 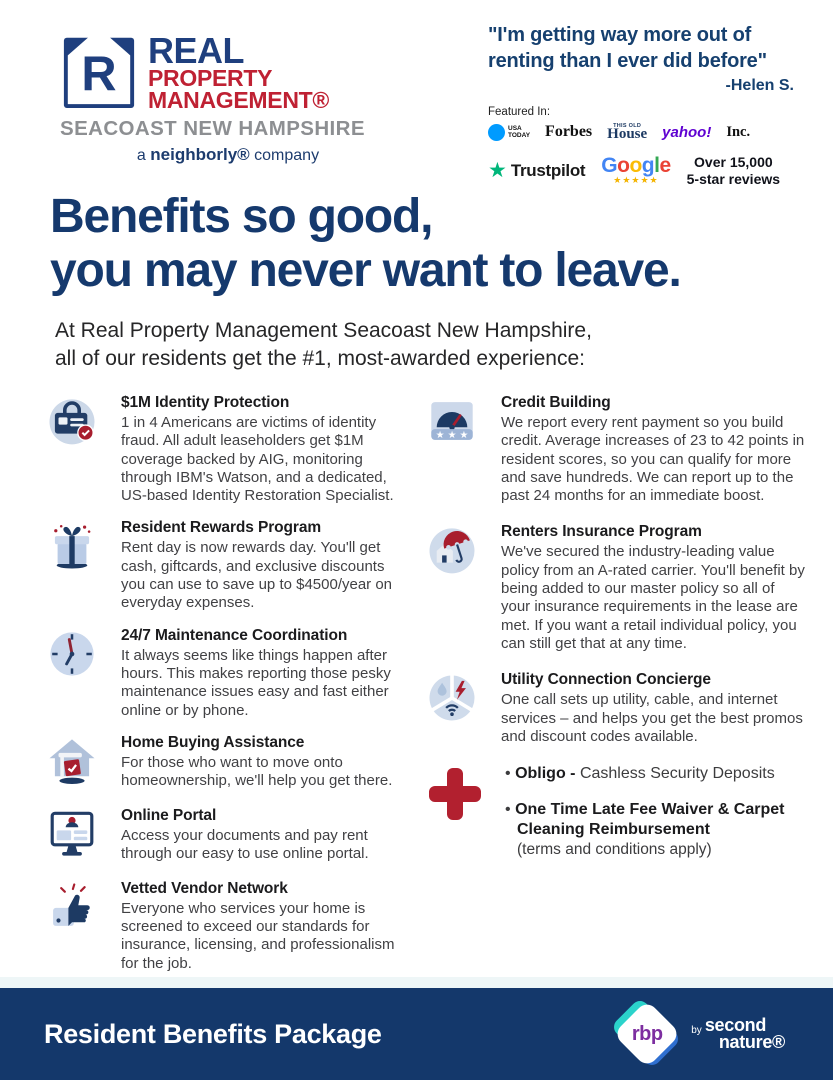 I want to click on benefit-title: Utility Connection Concierge, so click(x=606, y=680).